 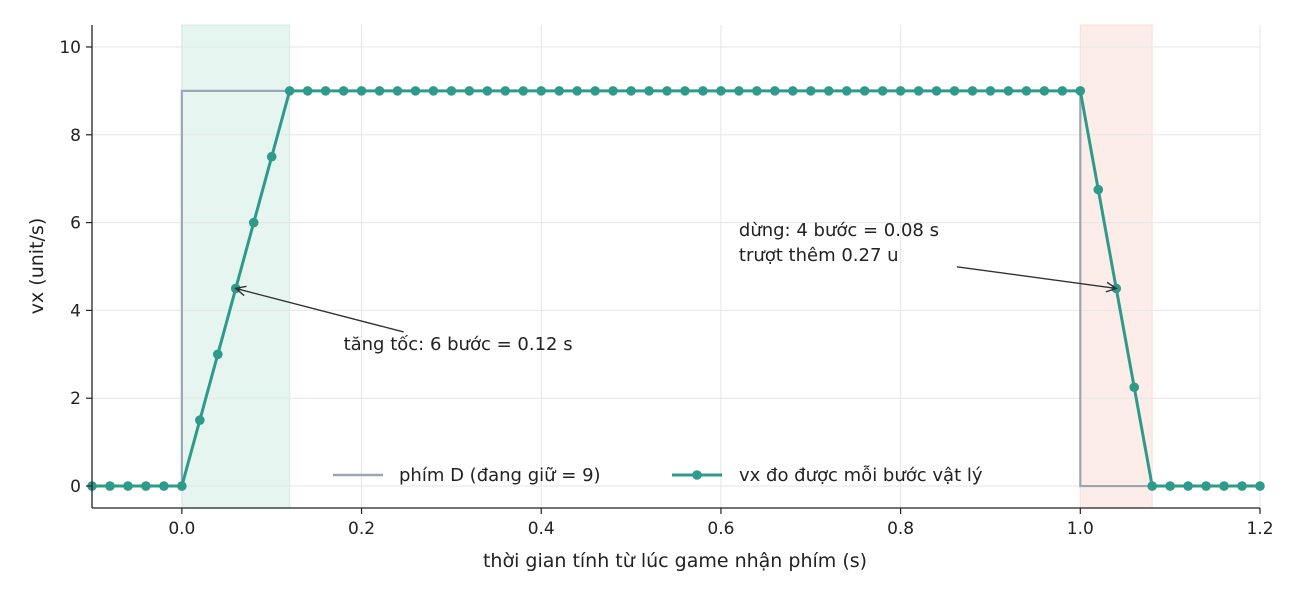 What do you see at coordinates (1080, 529) in the screenshot?
I see `x-tick-label-5: 1.0` at bounding box center [1080, 529].